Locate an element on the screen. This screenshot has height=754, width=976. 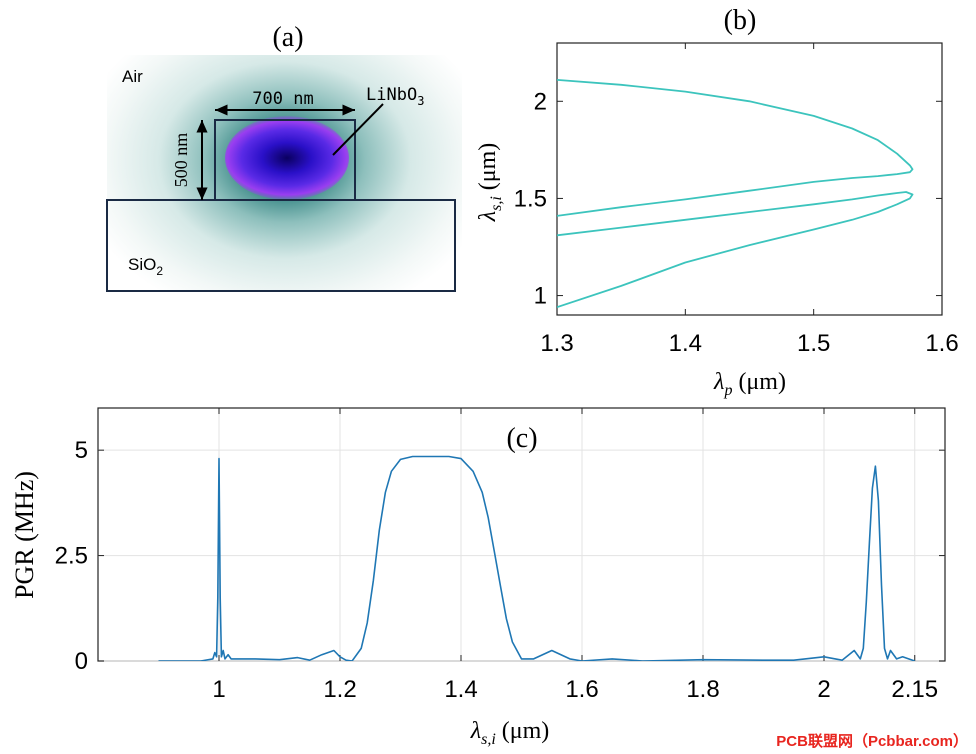
panel-b-label: (b) is located at coordinates (740, 20).